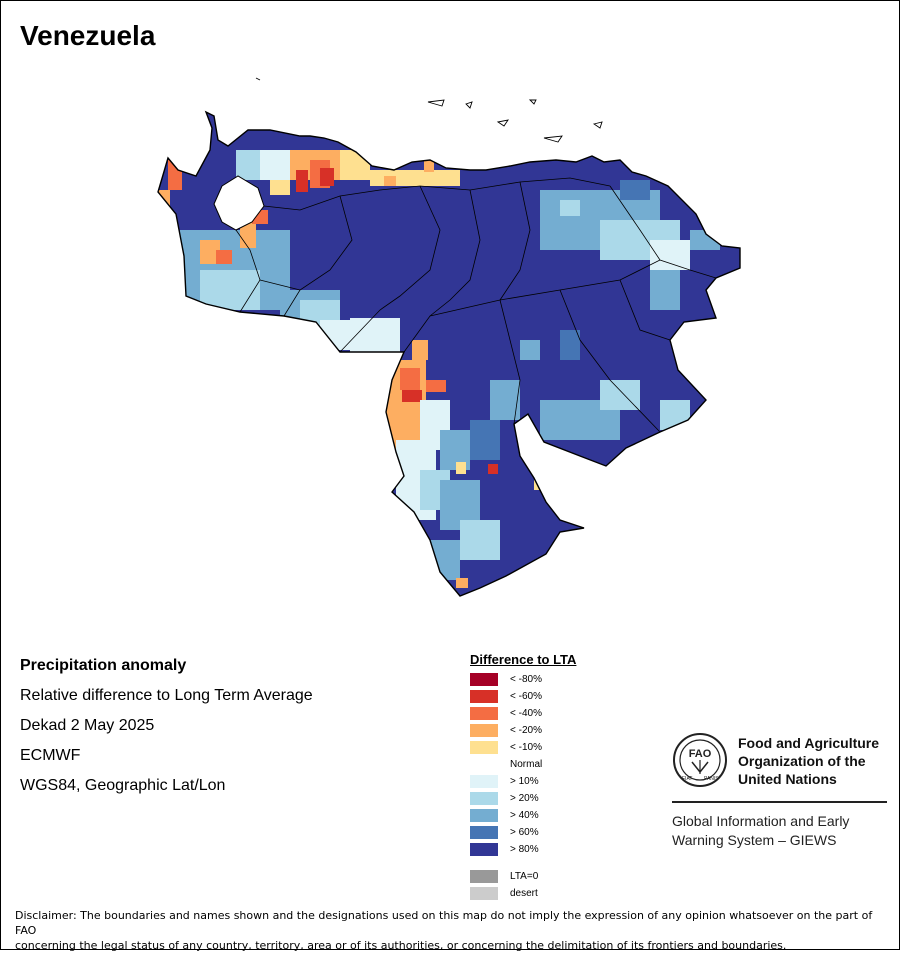 This screenshot has width=900, height=953. I want to click on fao-org-line3: United Nations, so click(787, 779).